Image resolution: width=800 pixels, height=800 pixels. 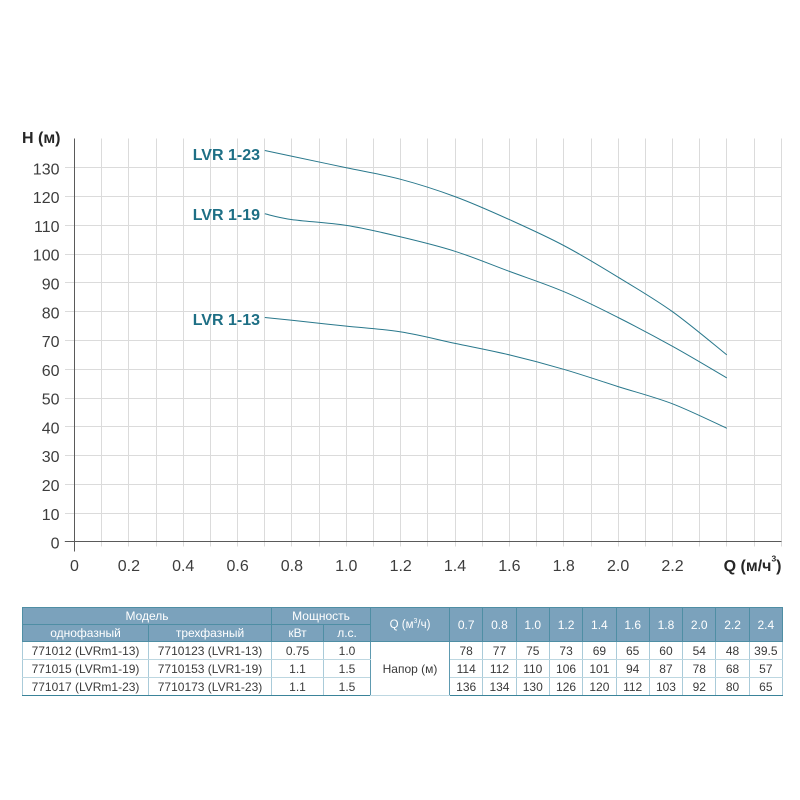 What do you see at coordinates (401, 566) in the screenshot?
I see `svg-text: 1.2` at bounding box center [401, 566].